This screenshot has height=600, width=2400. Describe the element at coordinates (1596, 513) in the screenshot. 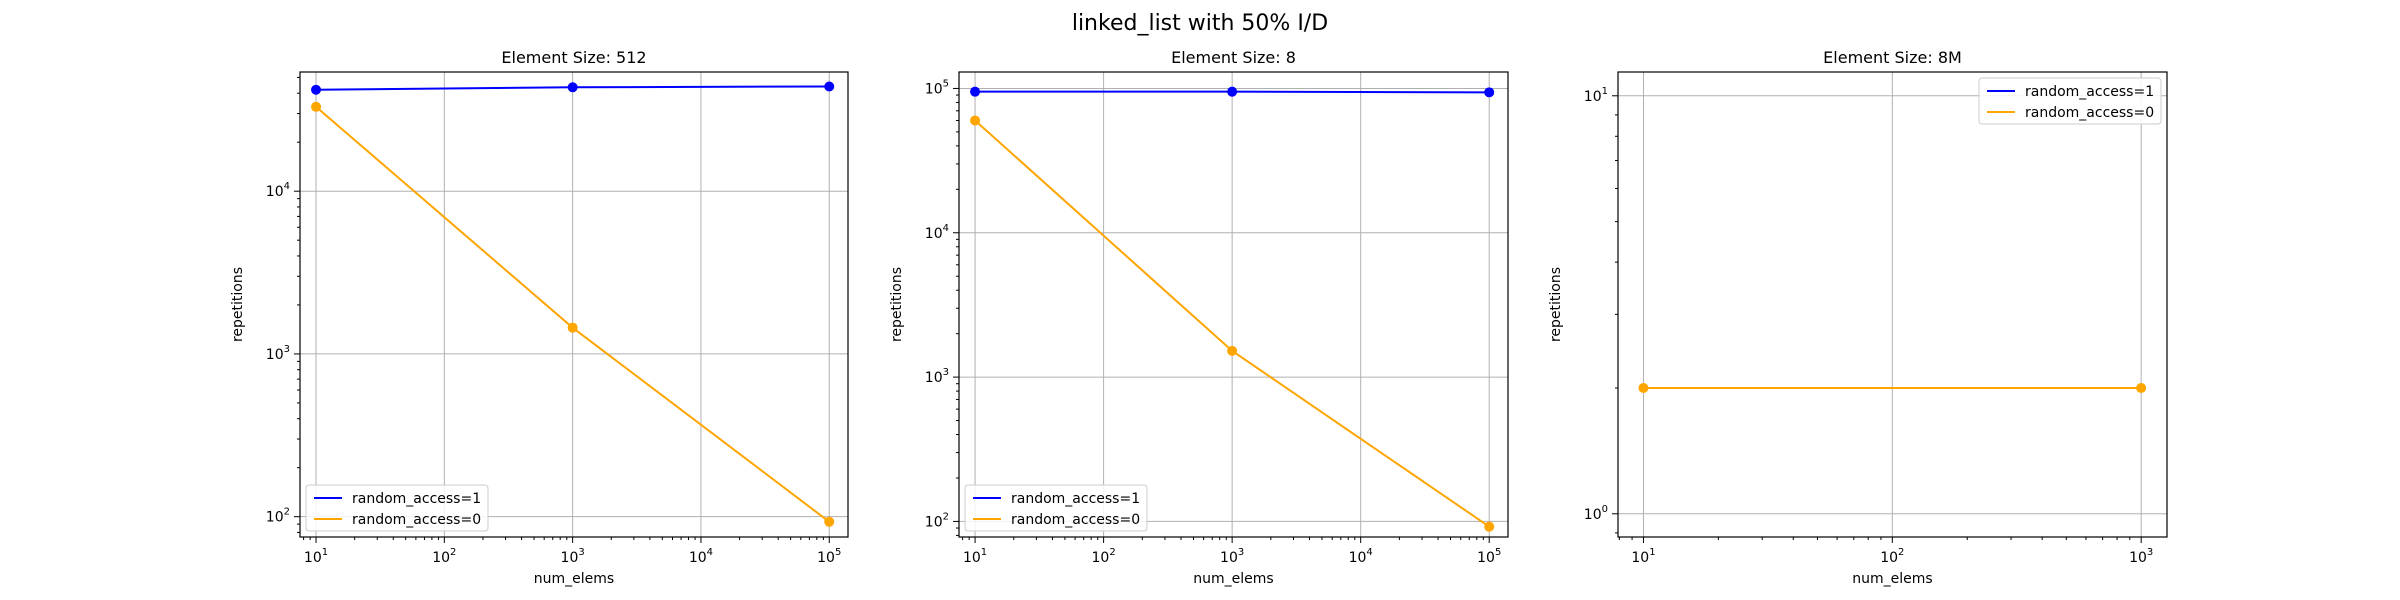

I see `y-tick-label: 10⁰` at that location.